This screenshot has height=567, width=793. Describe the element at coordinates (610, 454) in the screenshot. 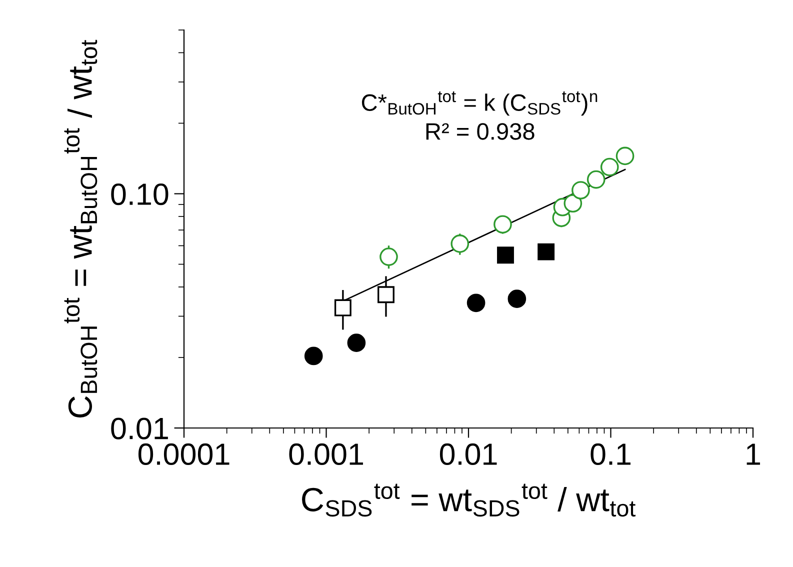

I see `x-tick-label: 0.1` at that location.